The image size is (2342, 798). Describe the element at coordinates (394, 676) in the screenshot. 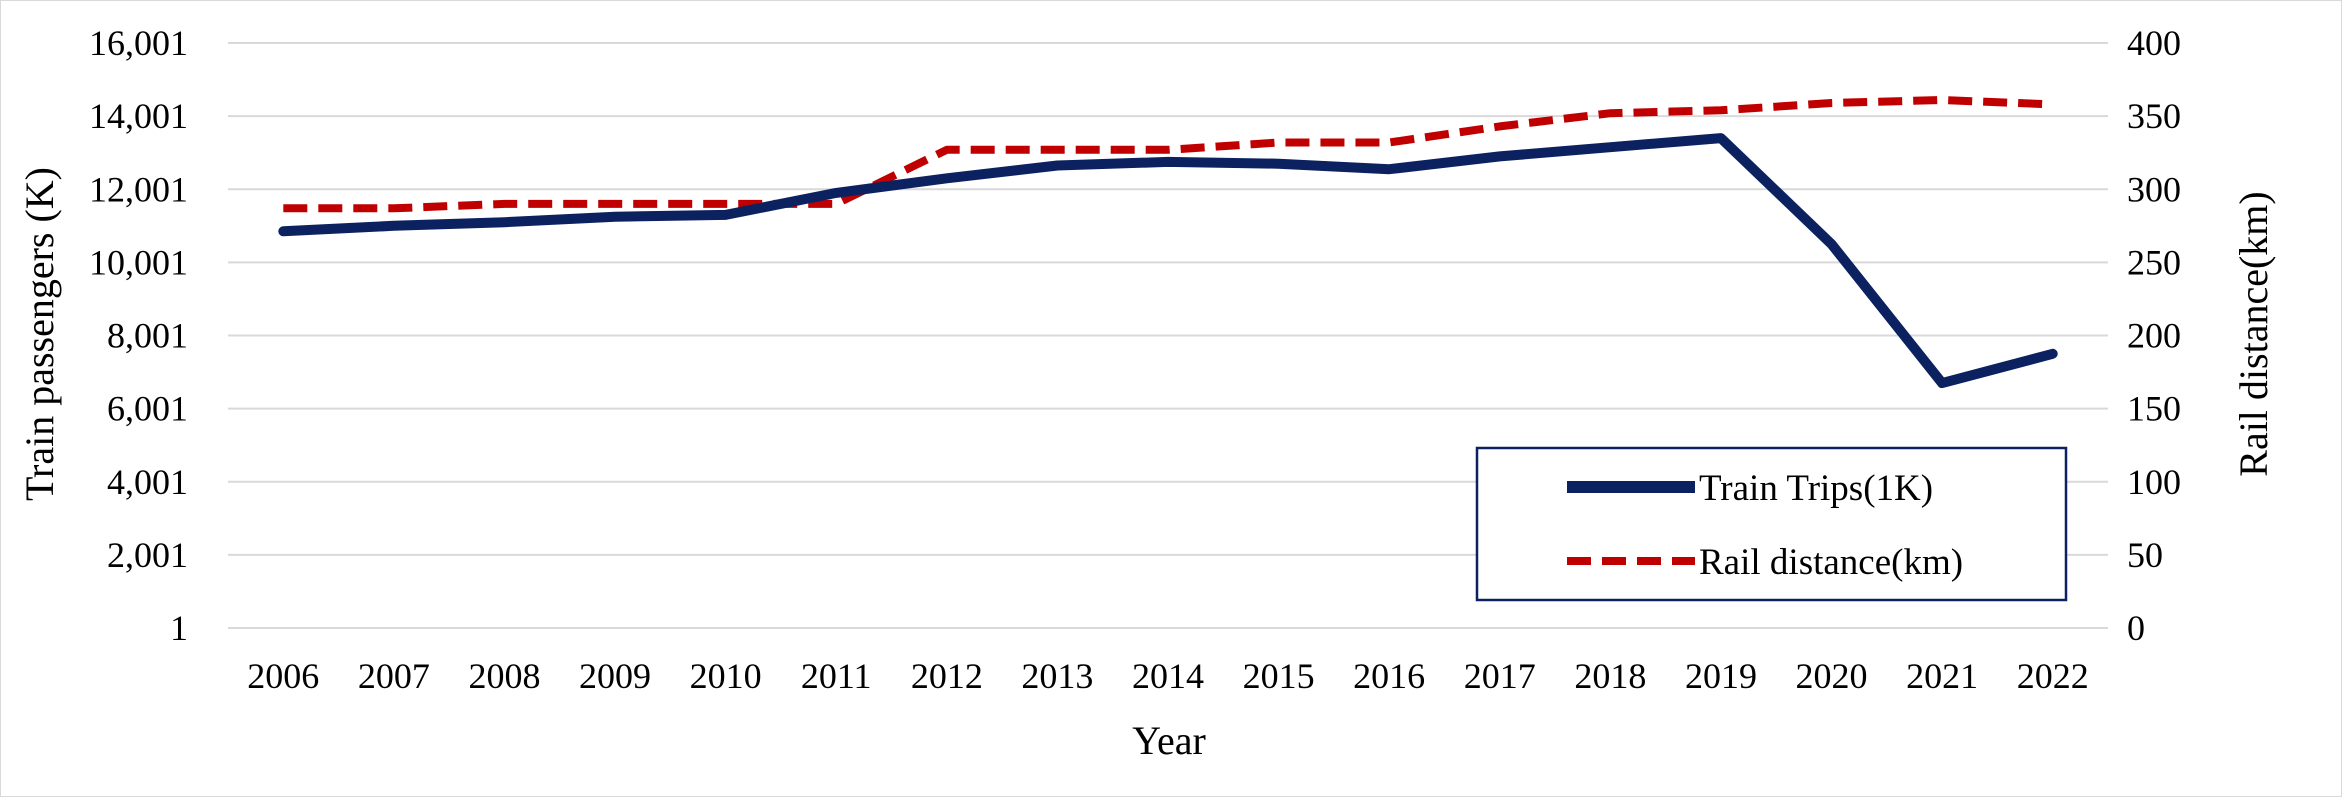

I see `x-tick-label: 2007` at that location.